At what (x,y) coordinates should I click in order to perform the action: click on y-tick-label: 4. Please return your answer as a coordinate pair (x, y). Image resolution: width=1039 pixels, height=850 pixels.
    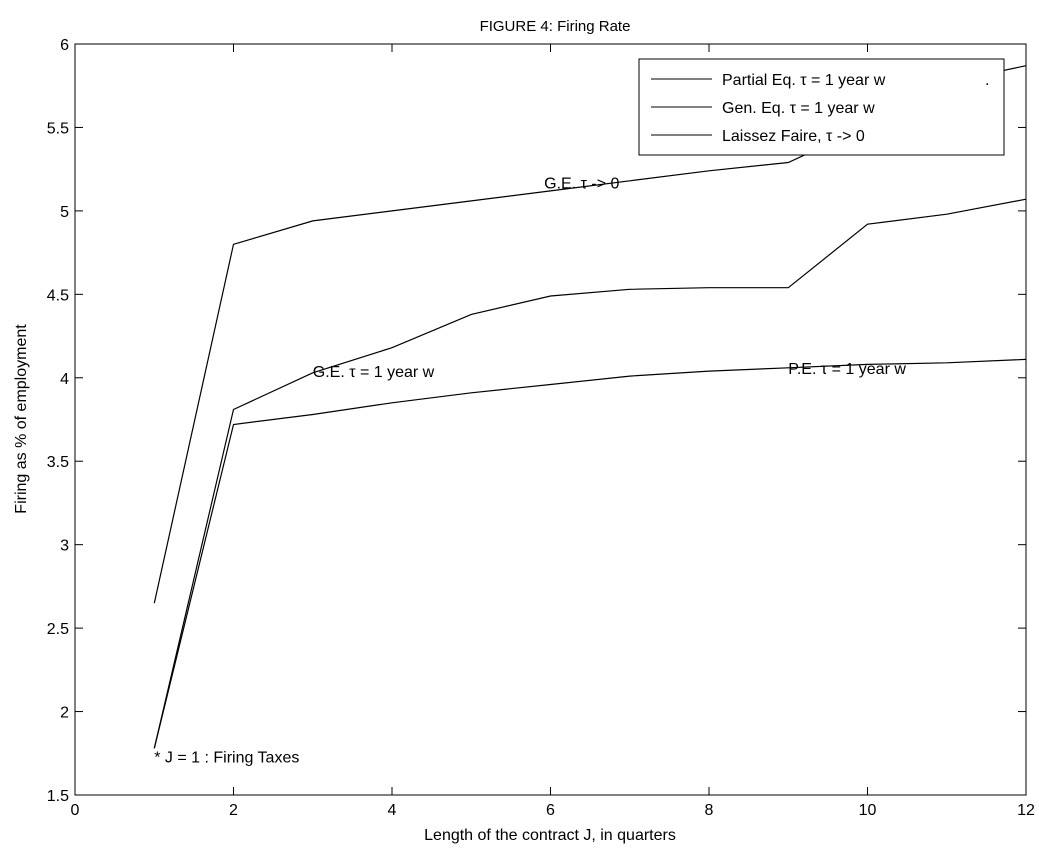
    Looking at the image, I should click on (64, 379).